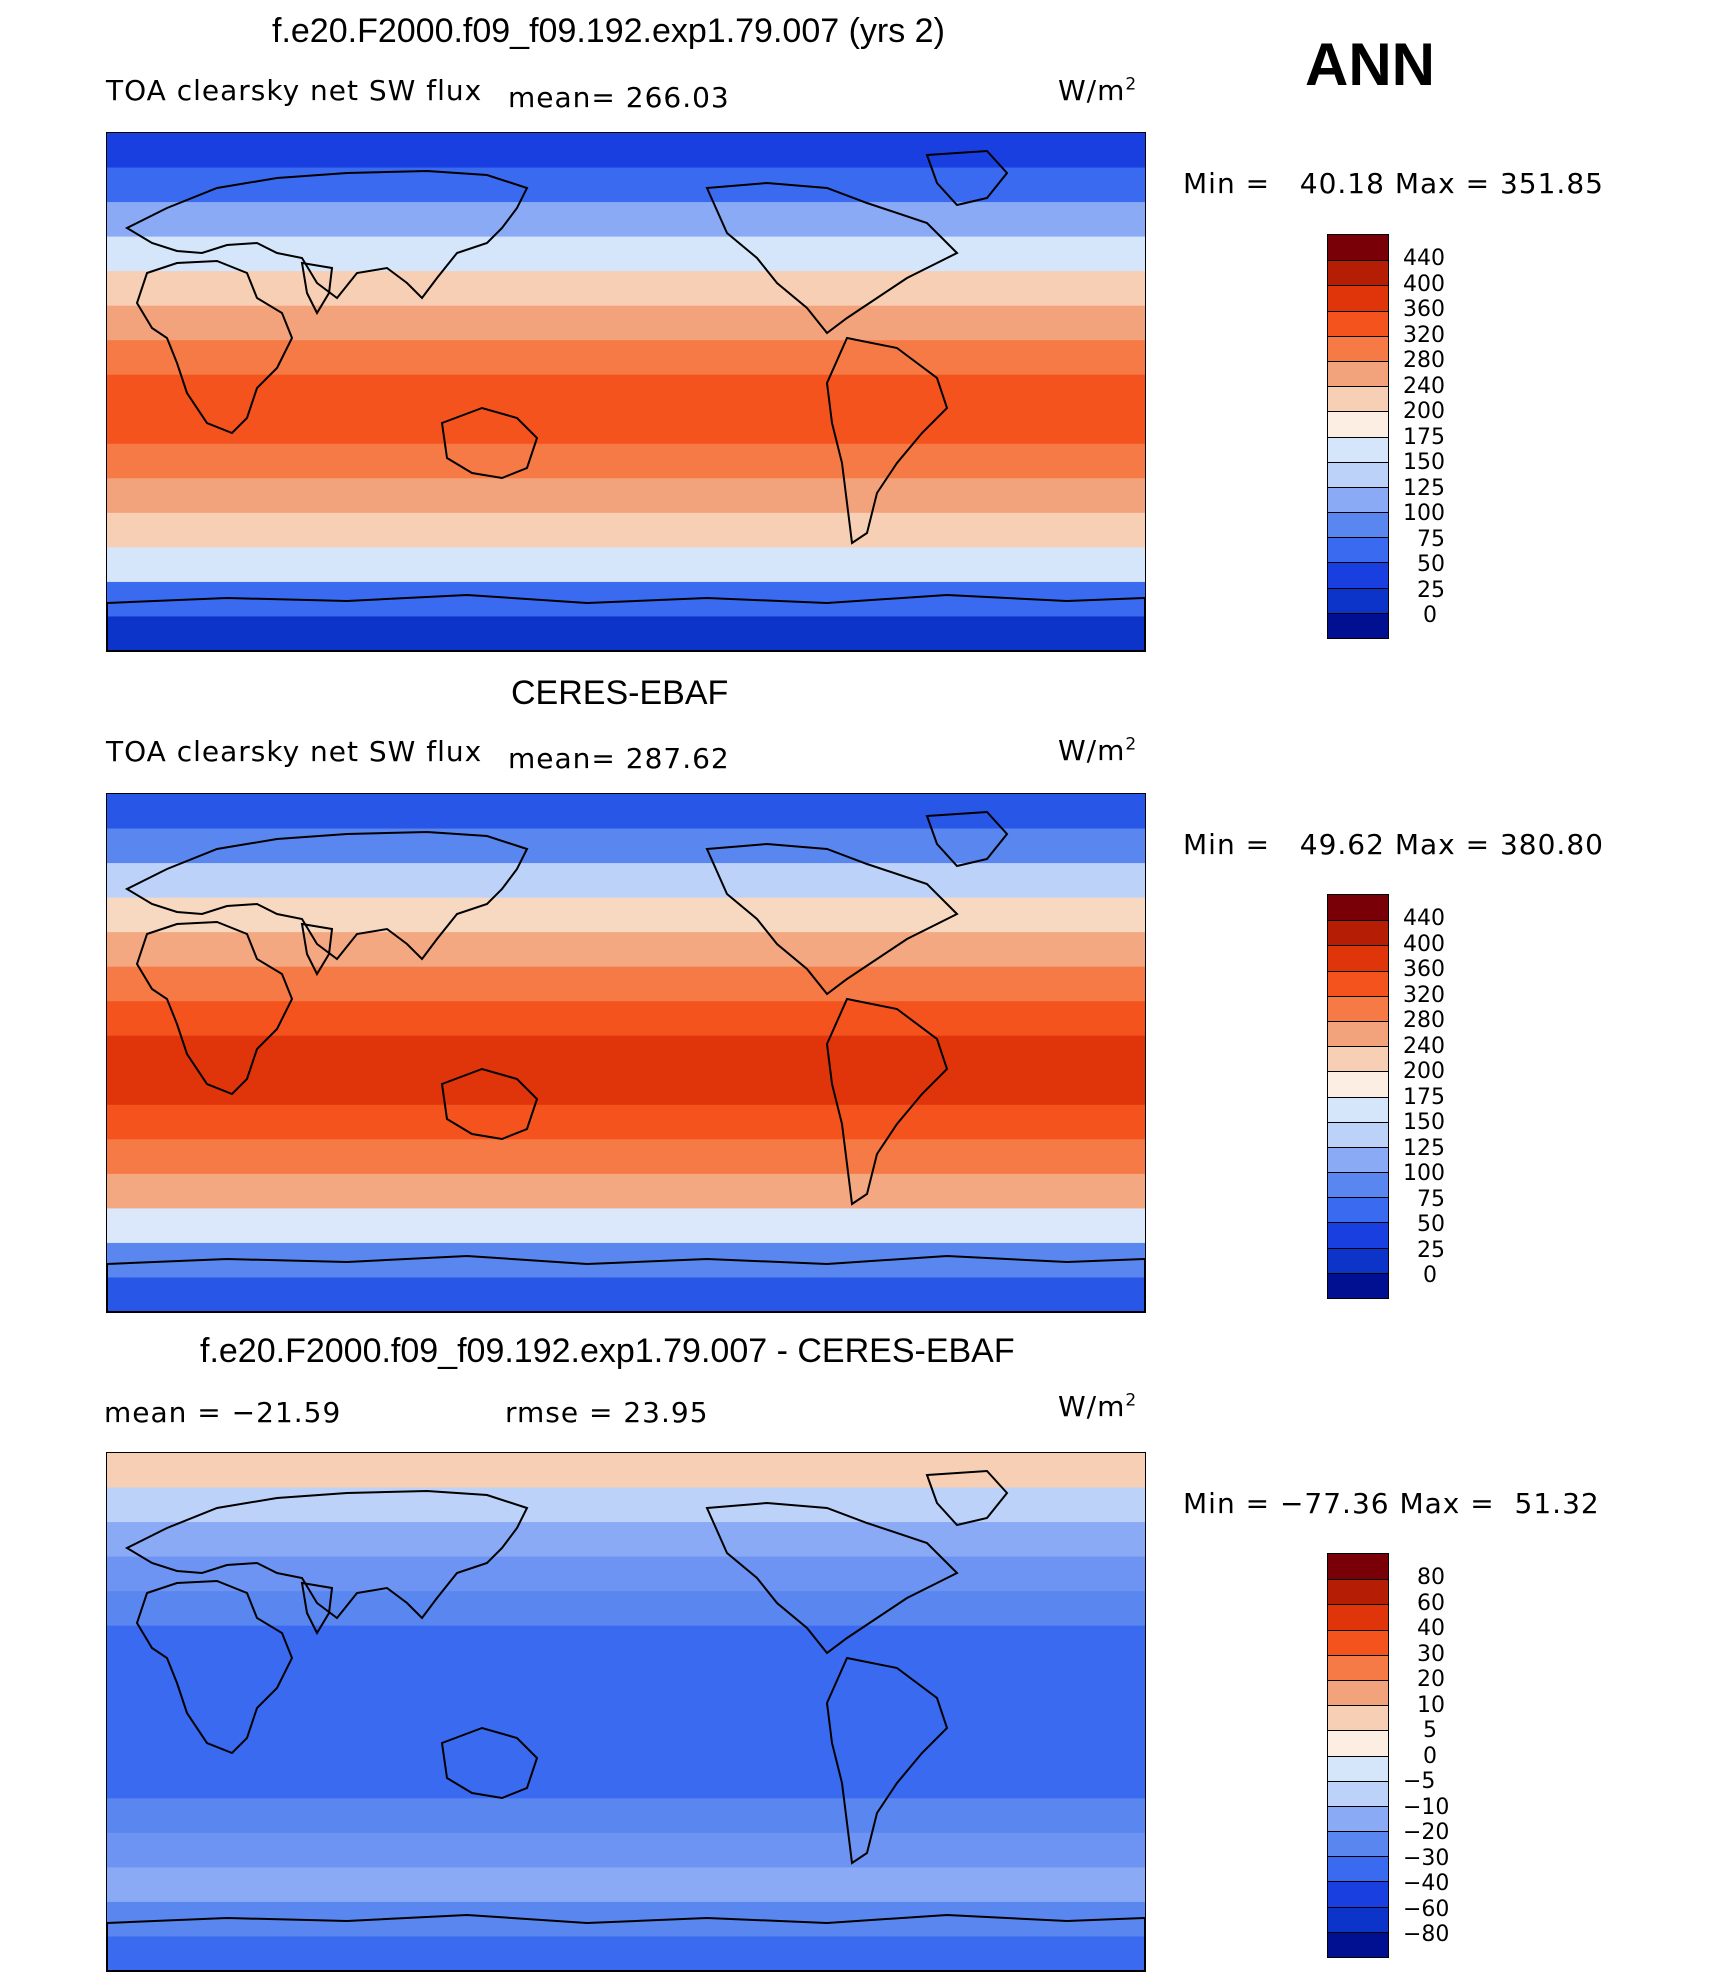  What do you see at coordinates (1431, 1603) in the screenshot?
I see `colorbar-tick-label: 60` at bounding box center [1431, 1603].